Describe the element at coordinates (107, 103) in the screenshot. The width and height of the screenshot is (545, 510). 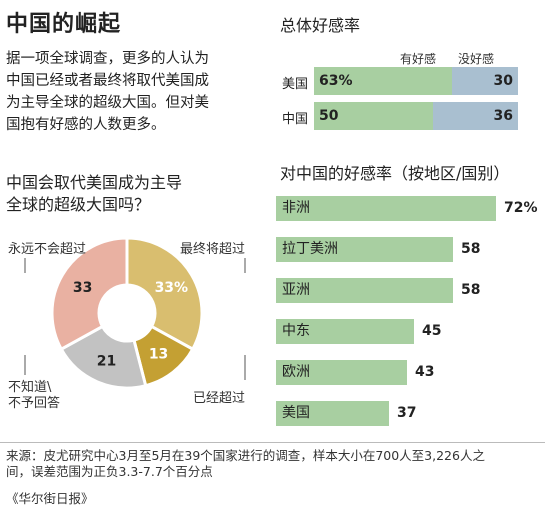
I see `intro-line: 为主导全球的超级大国。但对美` at that location.